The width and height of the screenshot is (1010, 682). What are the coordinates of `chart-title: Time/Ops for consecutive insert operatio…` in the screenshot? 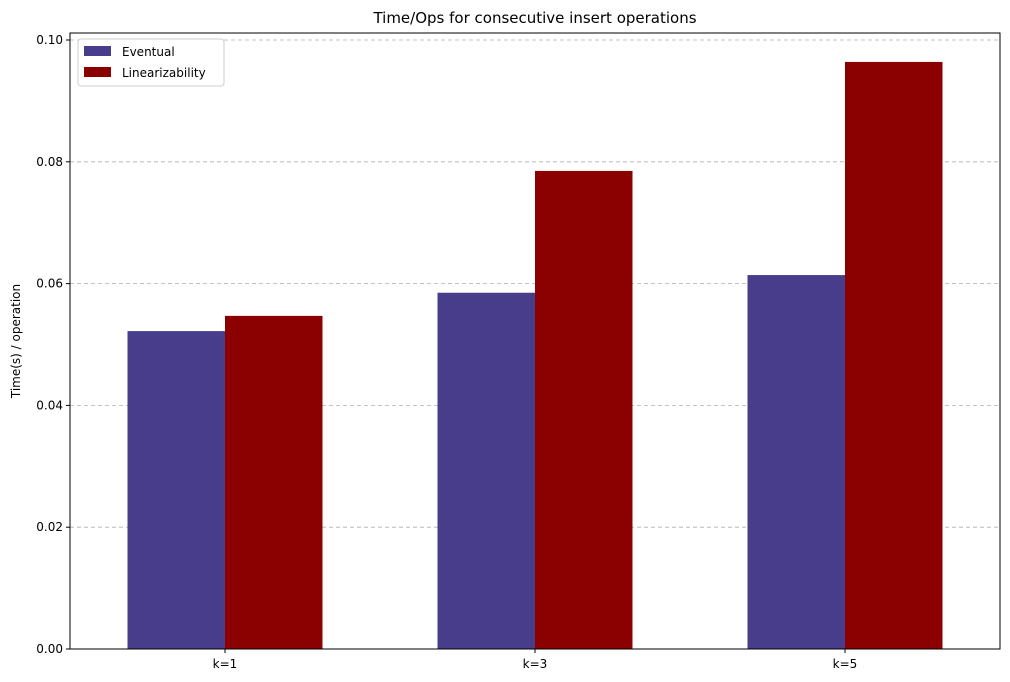 It's located at (534, 18).